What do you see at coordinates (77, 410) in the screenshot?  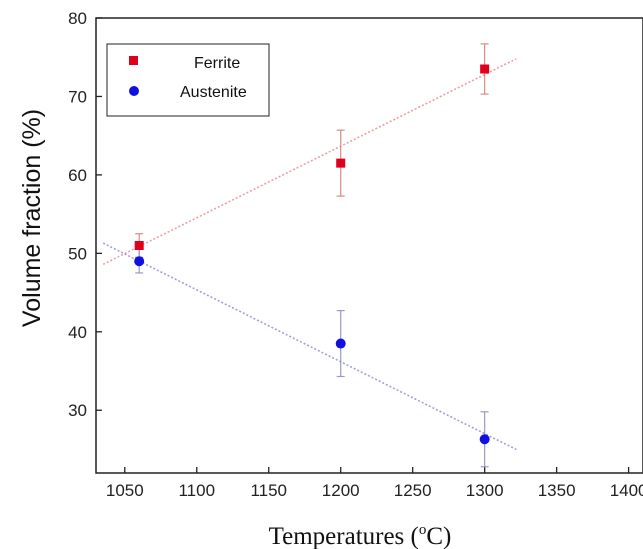 I see `y-tick-label: 30` at bounding box center [77, 410].